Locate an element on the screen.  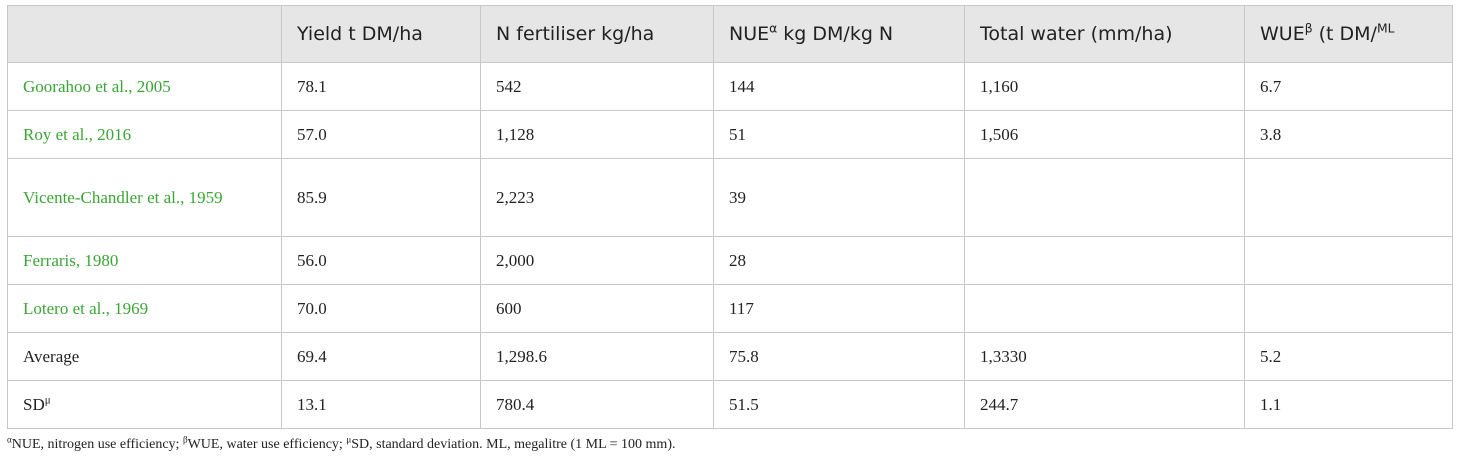
text: Yield t DM/ha is located at coordinates (360, 34).